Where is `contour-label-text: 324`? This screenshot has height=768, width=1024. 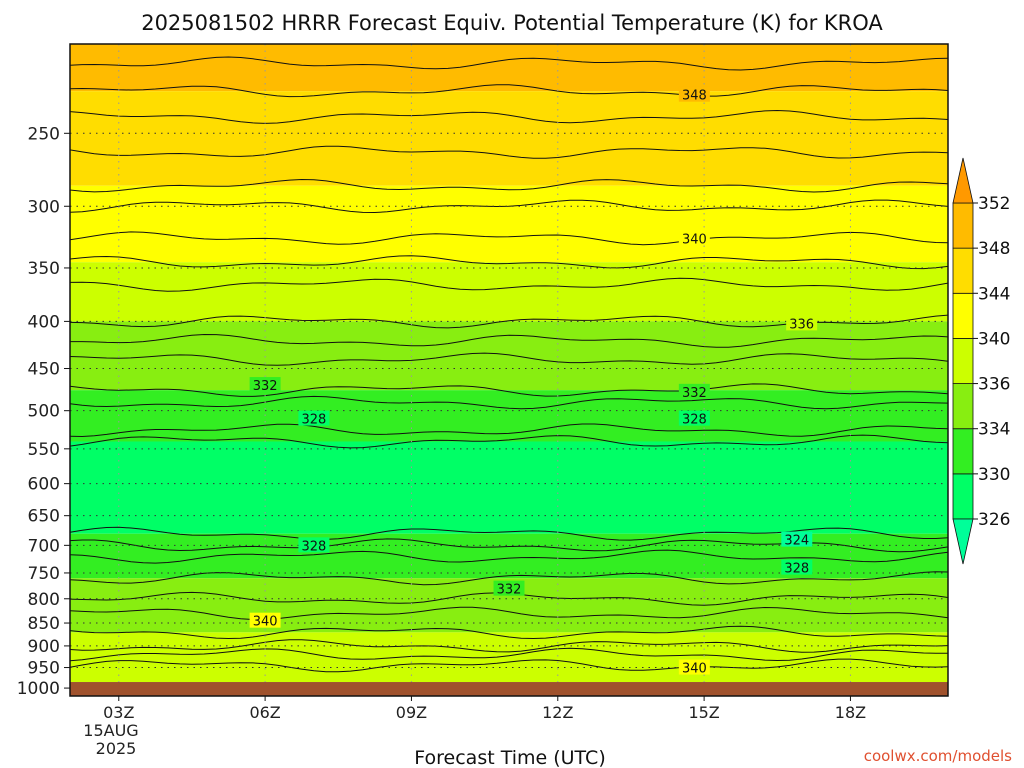 contour-label-text: 324 is located at coordinates (796, 541).